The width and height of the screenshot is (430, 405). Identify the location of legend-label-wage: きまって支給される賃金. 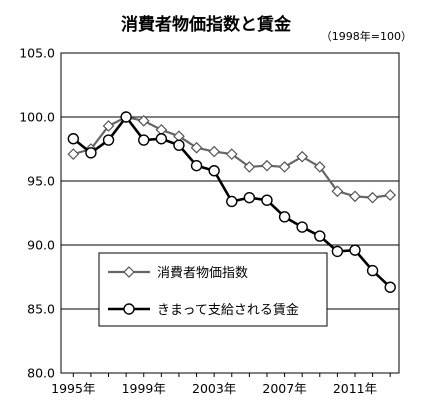
(228, 310).